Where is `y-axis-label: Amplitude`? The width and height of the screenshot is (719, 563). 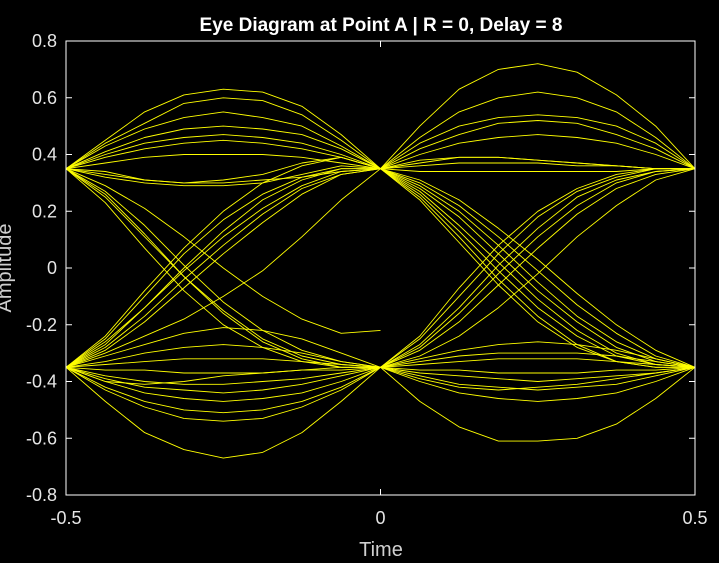
y-axis-label: Amplitude is located at coordinates (8, 268).